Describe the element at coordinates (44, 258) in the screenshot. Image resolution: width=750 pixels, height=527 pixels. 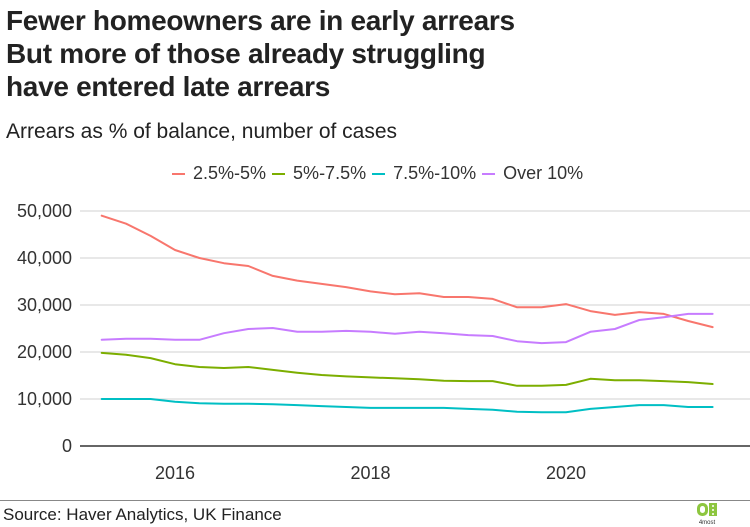
I see `y-tick-label: 40,000` at that location.